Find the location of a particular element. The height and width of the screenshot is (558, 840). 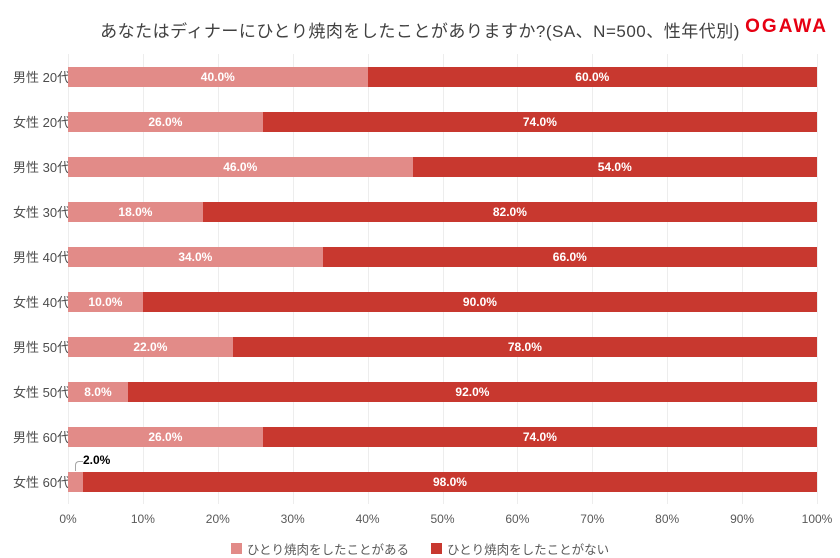

legend-item-yes: ひとり焼肉をしたことがある is located at coordinates (319, 548).